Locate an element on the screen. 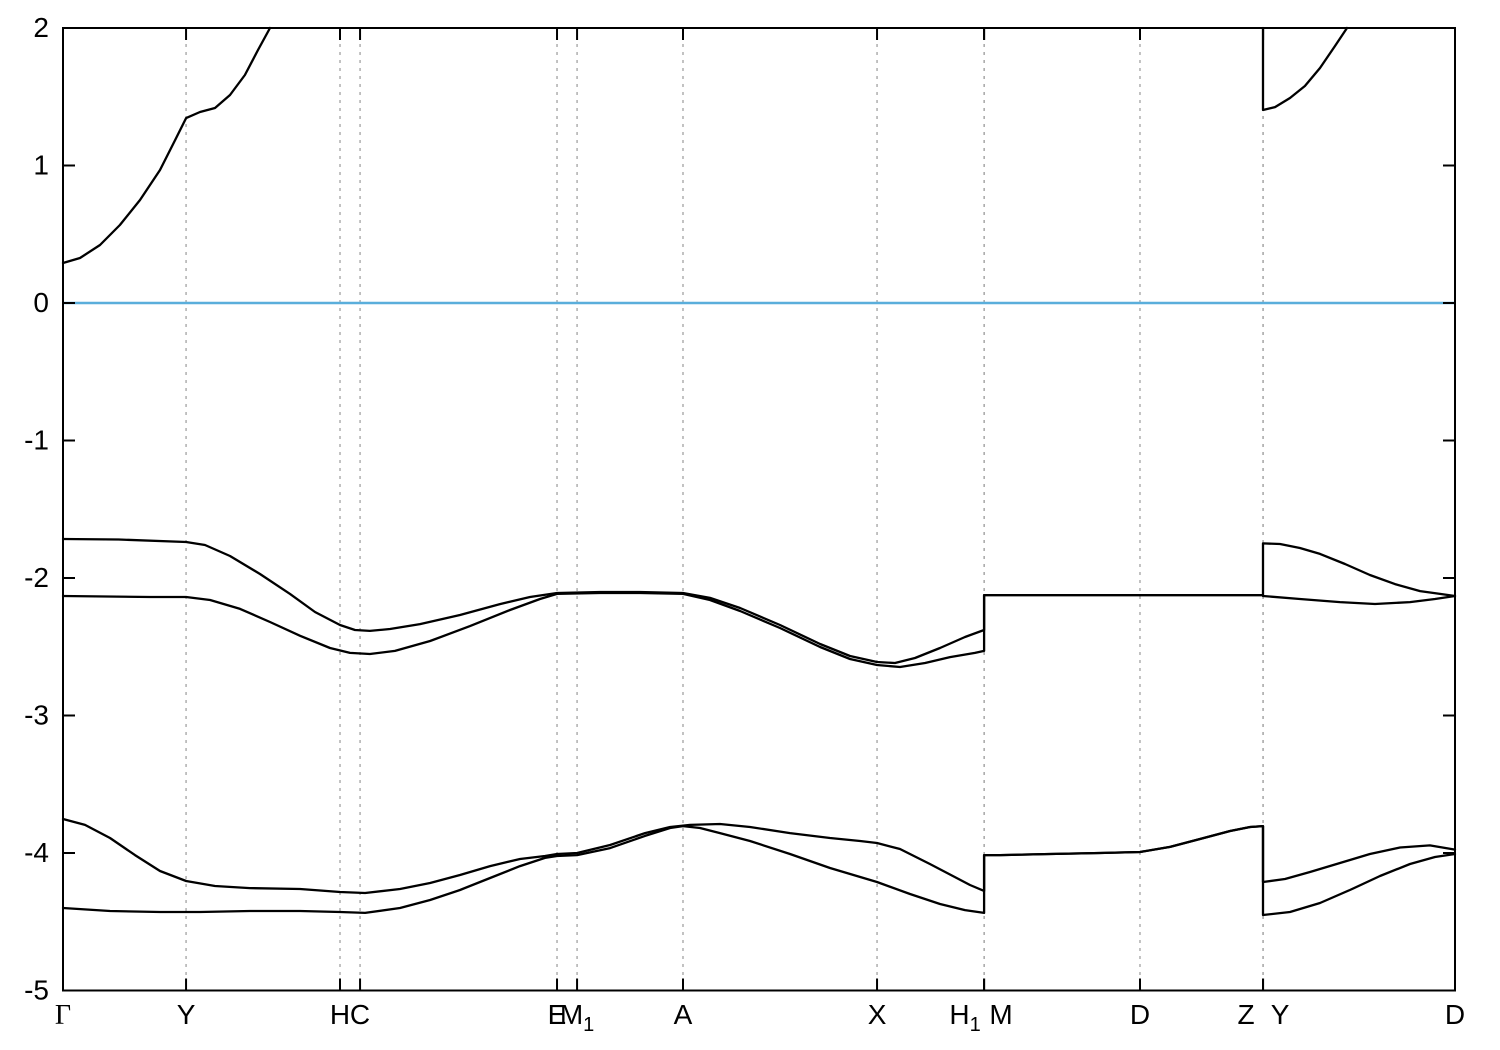 Image resolution: width=1500 pixels, height=1050 pixels. y-tick-label: 0 is located at coordinates (41, 302).